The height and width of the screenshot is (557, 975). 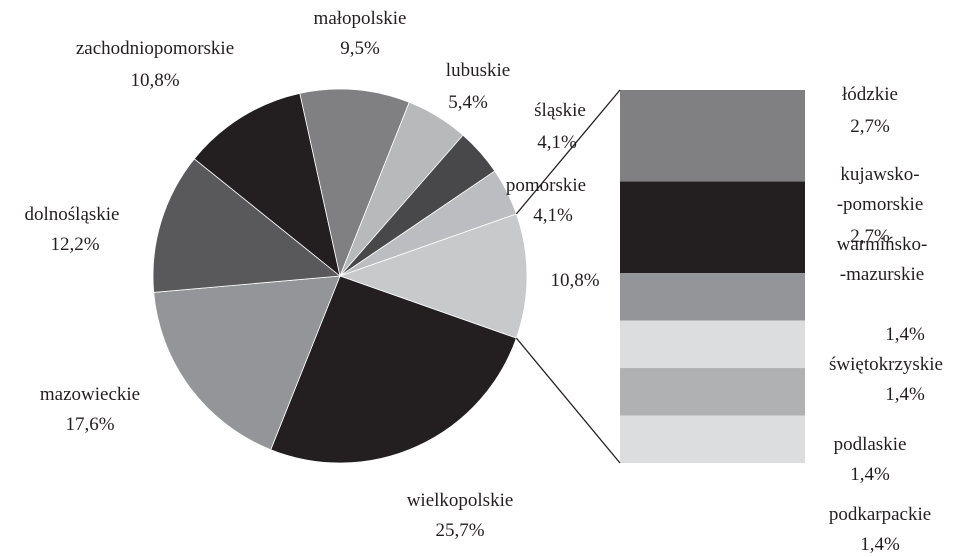 I want to click on slice-value: 5,4%, so click(x=468, y=102).